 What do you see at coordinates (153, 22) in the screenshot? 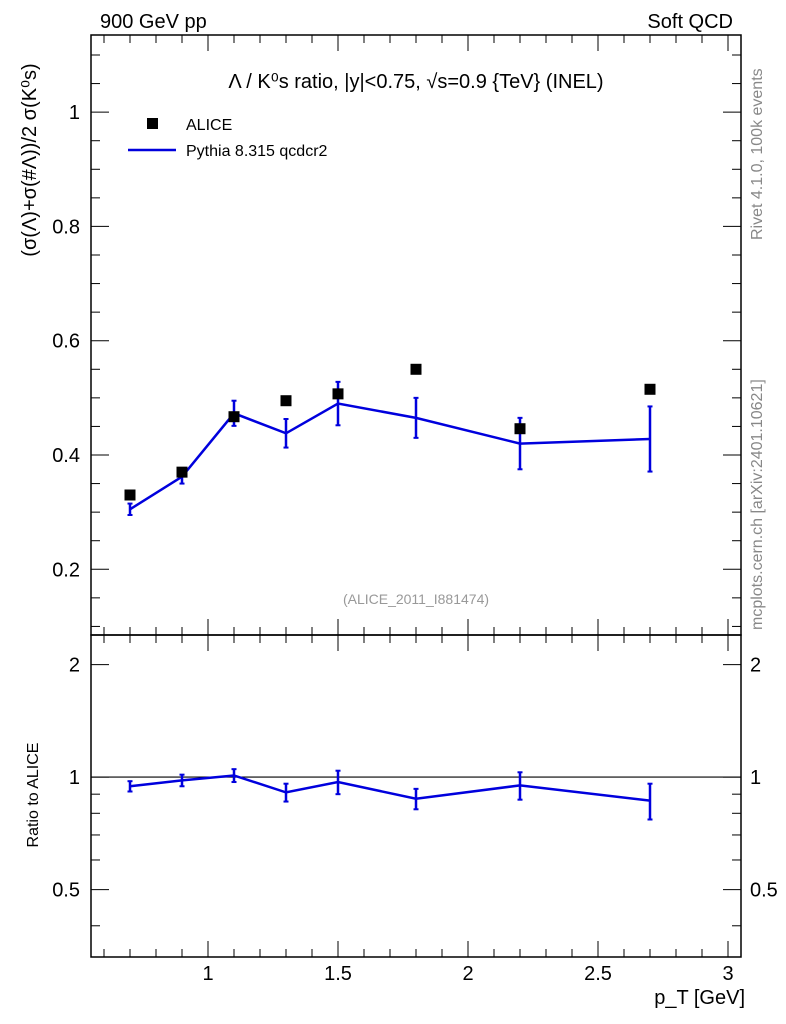
I see `header-left: 900 GeV pp` at bounding box center [153, 22].